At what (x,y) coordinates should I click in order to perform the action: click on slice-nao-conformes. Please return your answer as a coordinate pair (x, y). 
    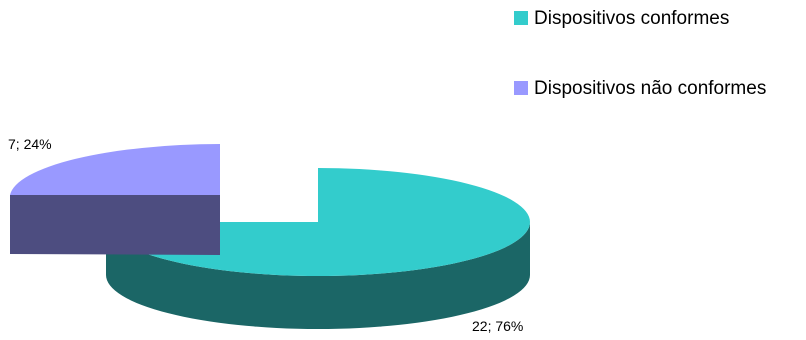
    Looking at the image, I should click on (115, 199).